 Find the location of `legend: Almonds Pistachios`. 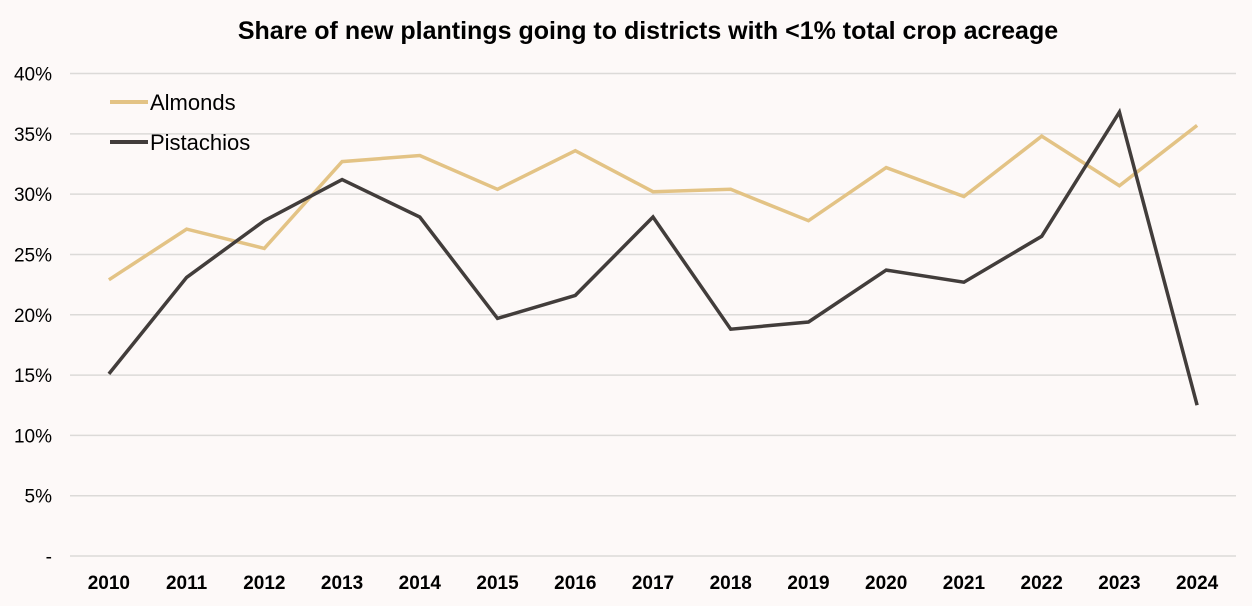

legend: Almonds Pistachios is located at coordinates (180, 122).